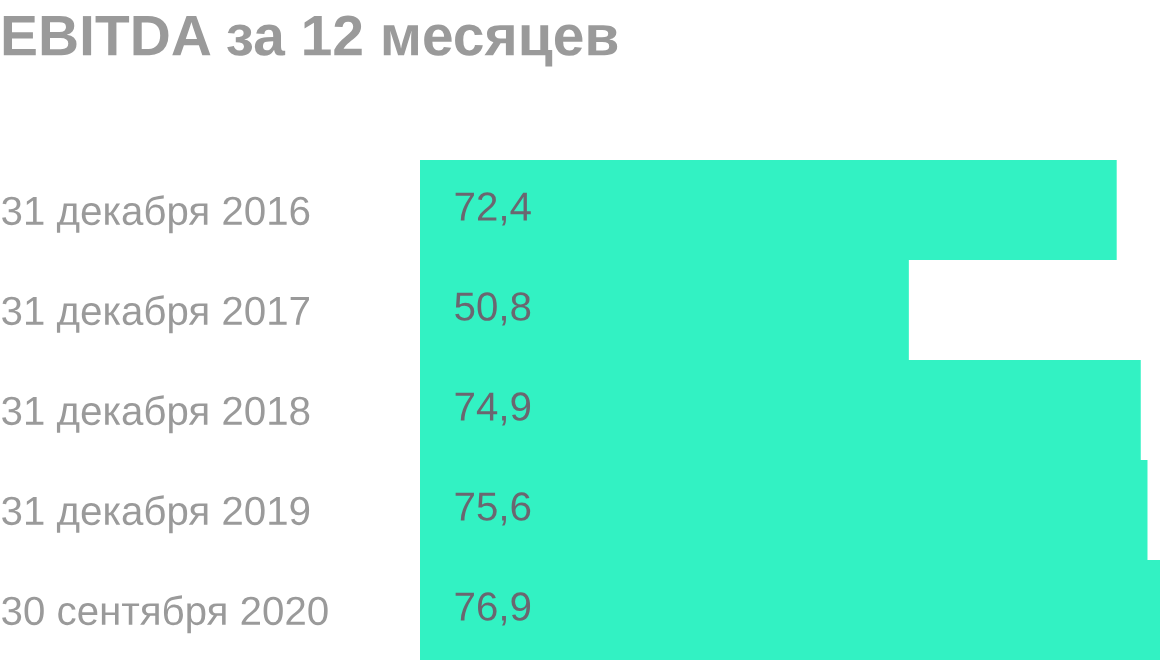 The width and height of the screenshot is (1160, 664). What do you see at coordinates (156, 514) in the screenshot?
I see `y-tick-label: 31 декабря 2019` at bounding box center [156, 514].